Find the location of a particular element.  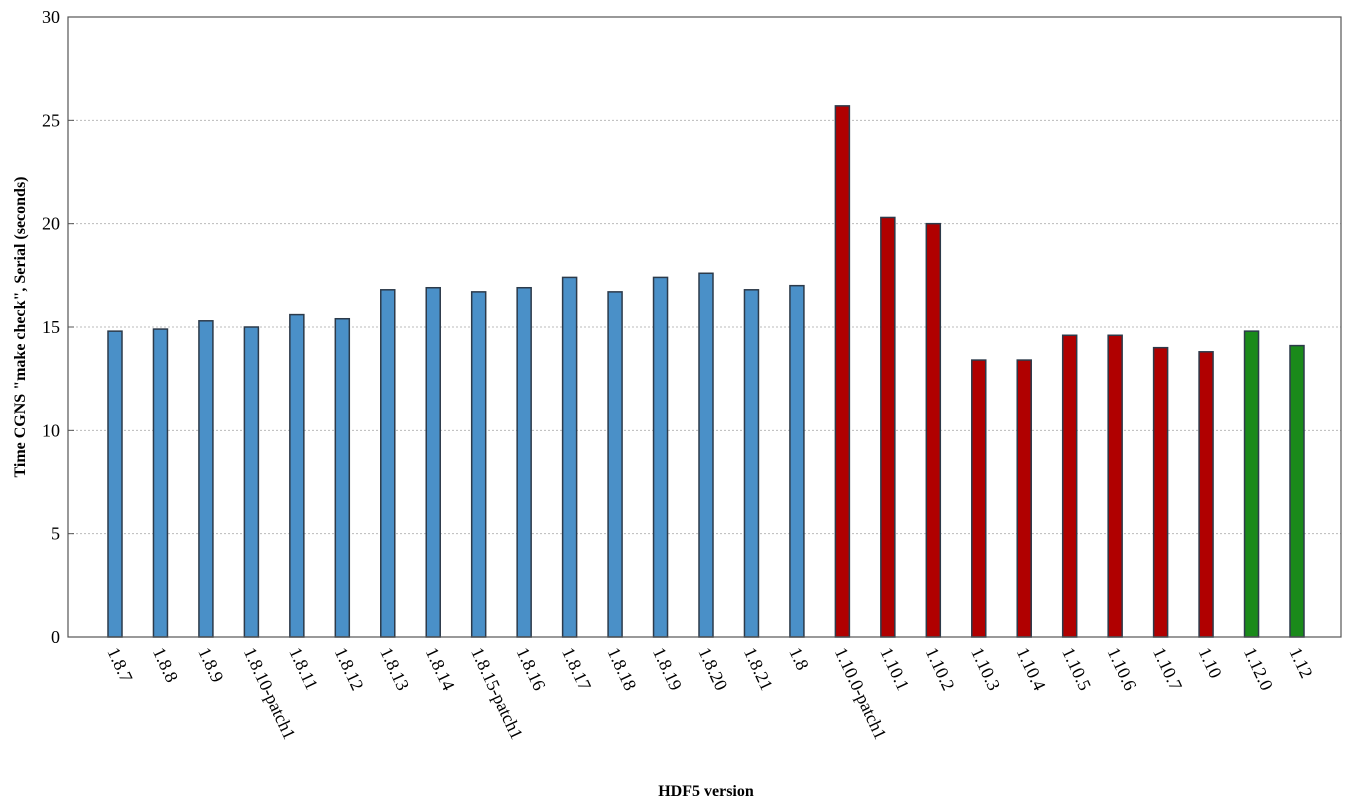

x-tick-label: 1.8.17 is located at coordinates (576, 668).